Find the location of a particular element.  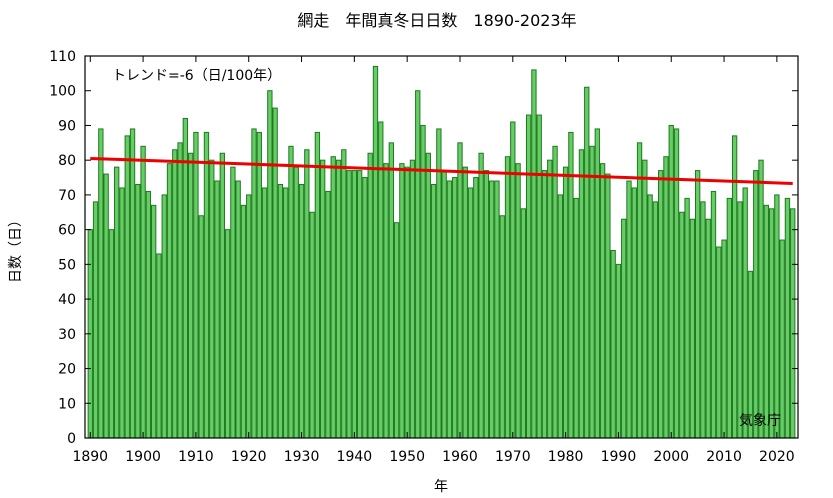

bar-1905 is located at coordinates (169, 301).